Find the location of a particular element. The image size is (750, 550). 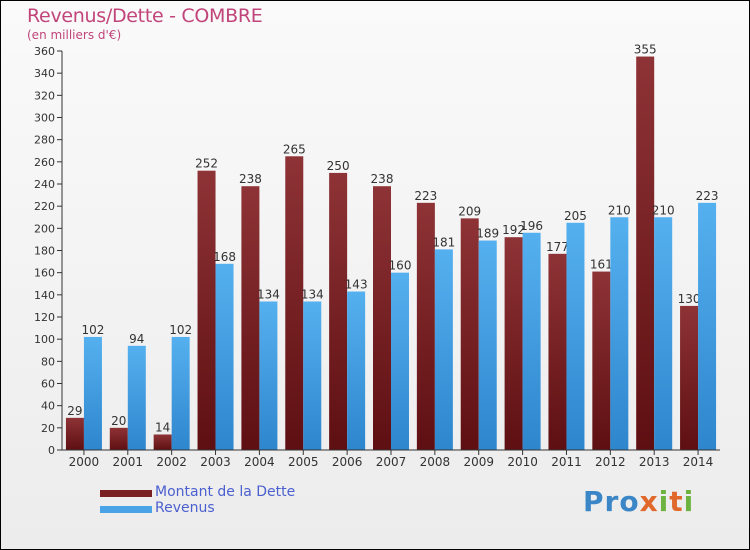

y-tick-label: 120 is located at coordinates (44, 317).